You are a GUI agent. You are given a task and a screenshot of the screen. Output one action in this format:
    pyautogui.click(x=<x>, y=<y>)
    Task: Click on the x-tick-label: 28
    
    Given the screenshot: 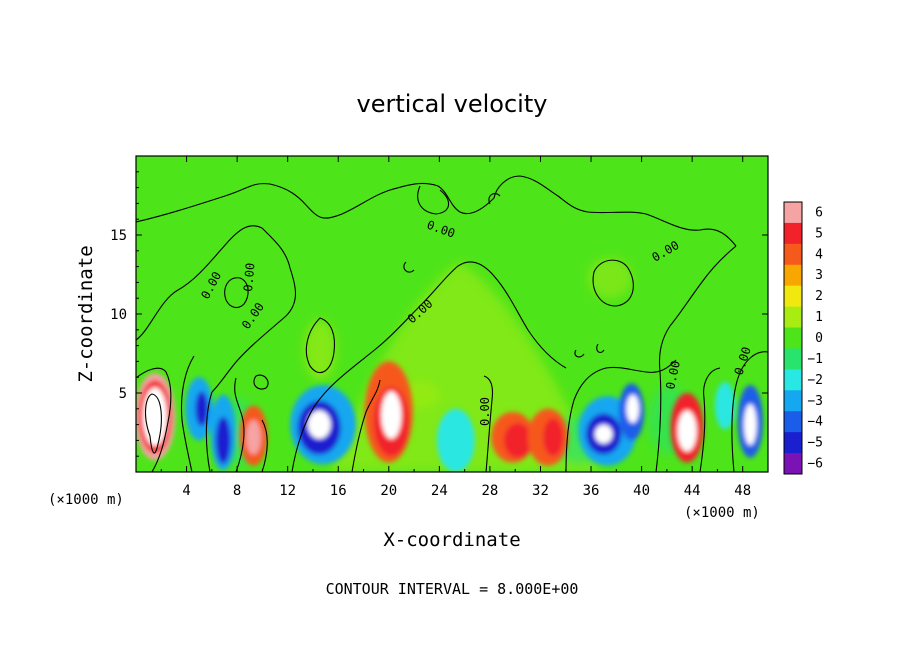 What is the action you would take?
    pyautogui.click(x=489, y=491)
    